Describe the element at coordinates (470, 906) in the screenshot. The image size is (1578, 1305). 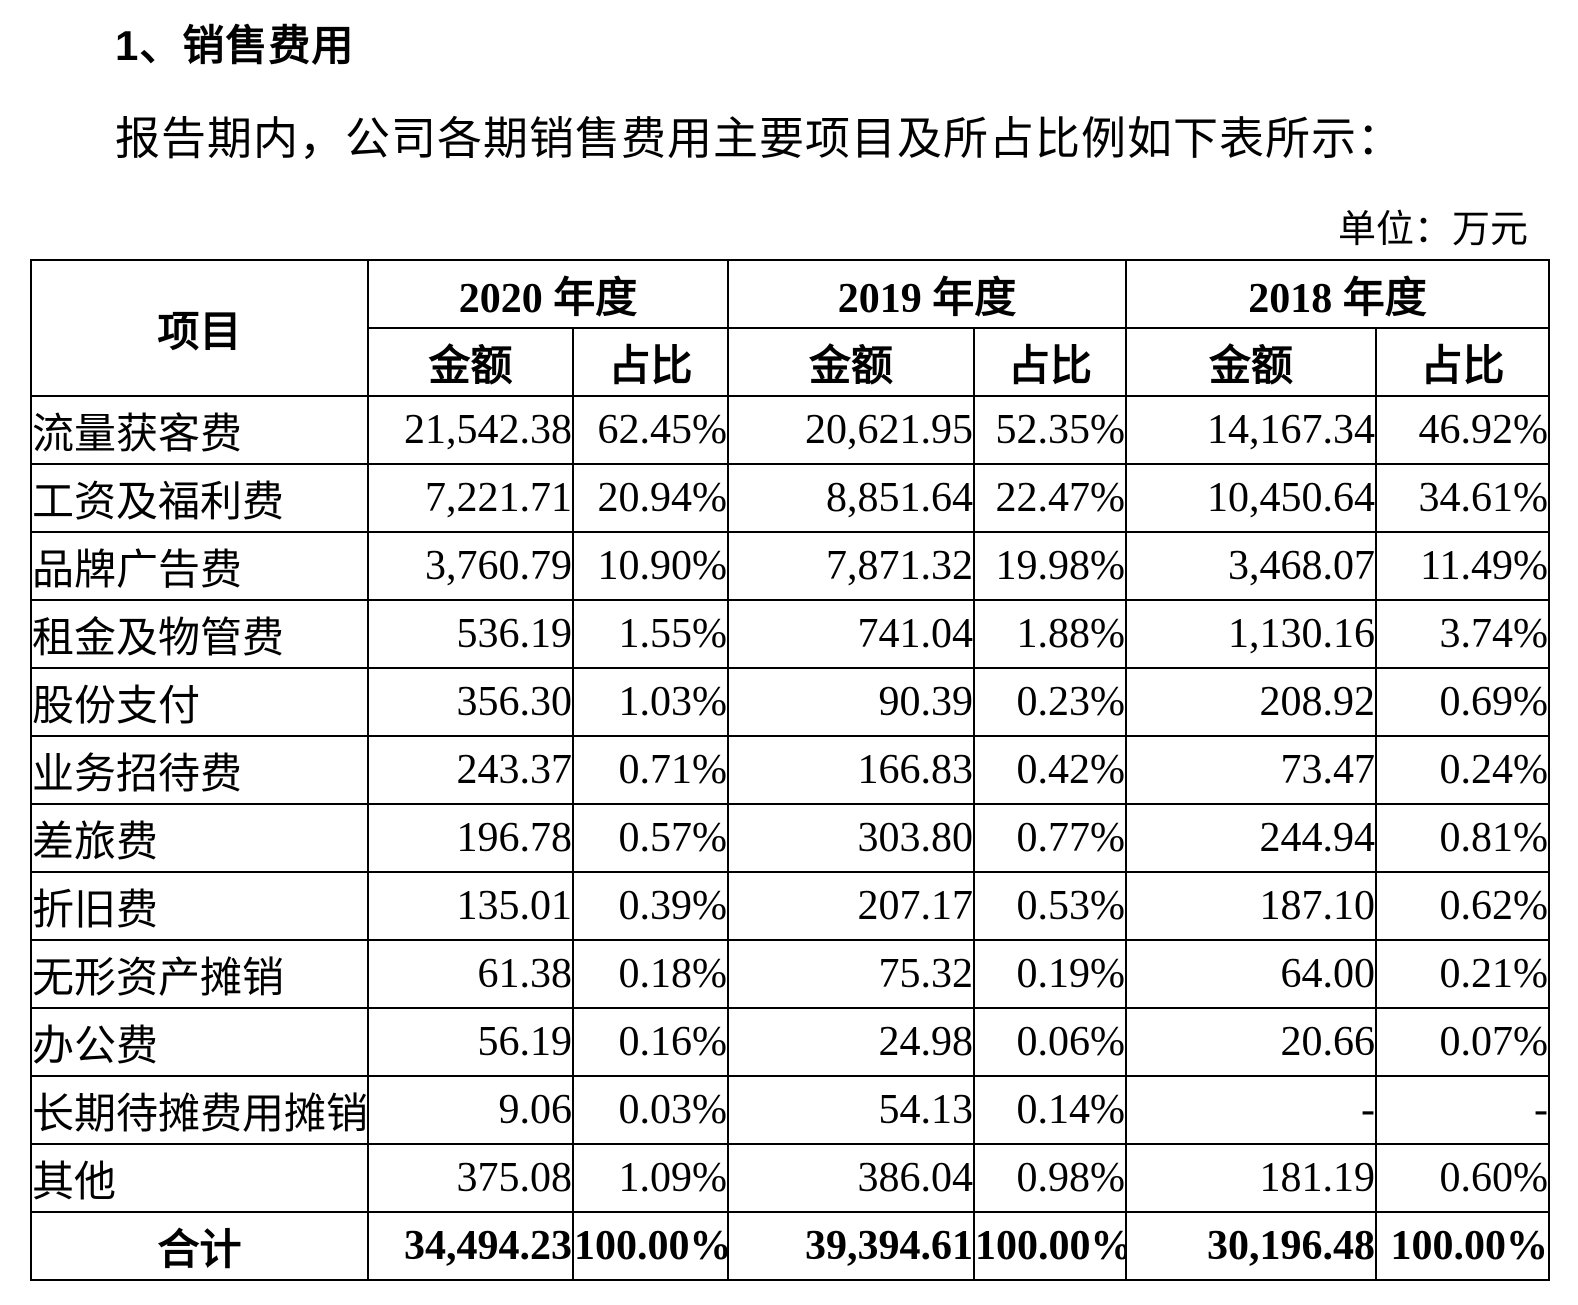
I see `amount-cell: 135.01` at that location.